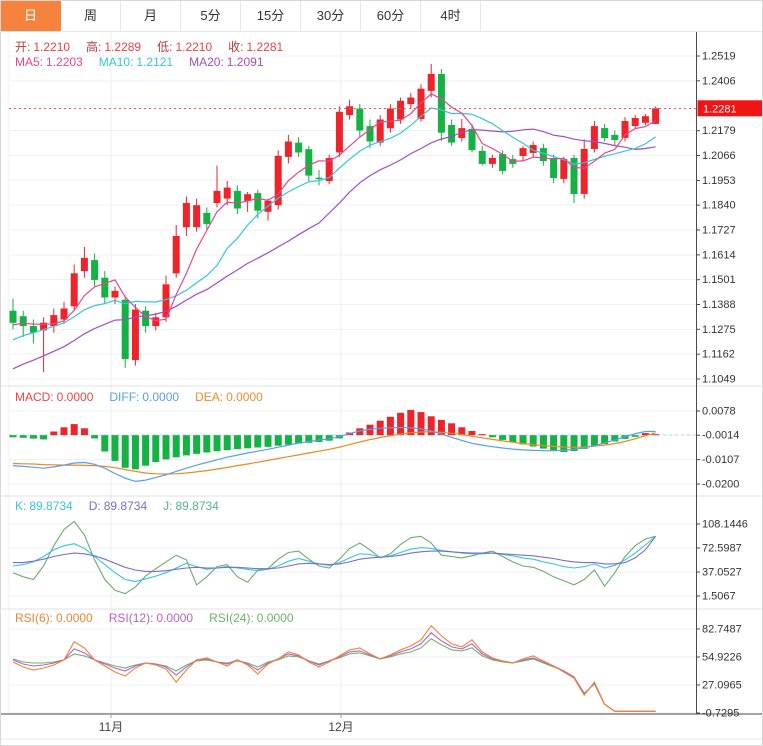 This screenshot has width=763, height=746. Describe the element at coordinates (722, 549) in the screenshot. I see `kdj-tick-label: 72.5987` at that location.